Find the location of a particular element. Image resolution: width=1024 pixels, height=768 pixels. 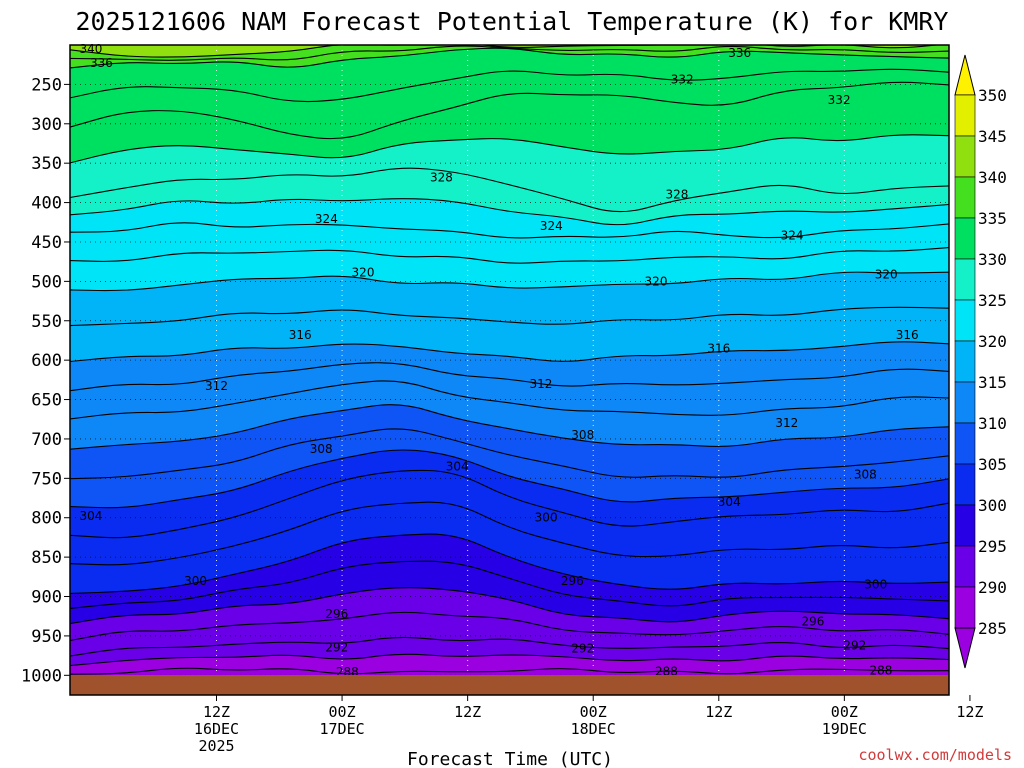

x-tick-label-6-line2: 16DEC is located at coordinates (216, 729).